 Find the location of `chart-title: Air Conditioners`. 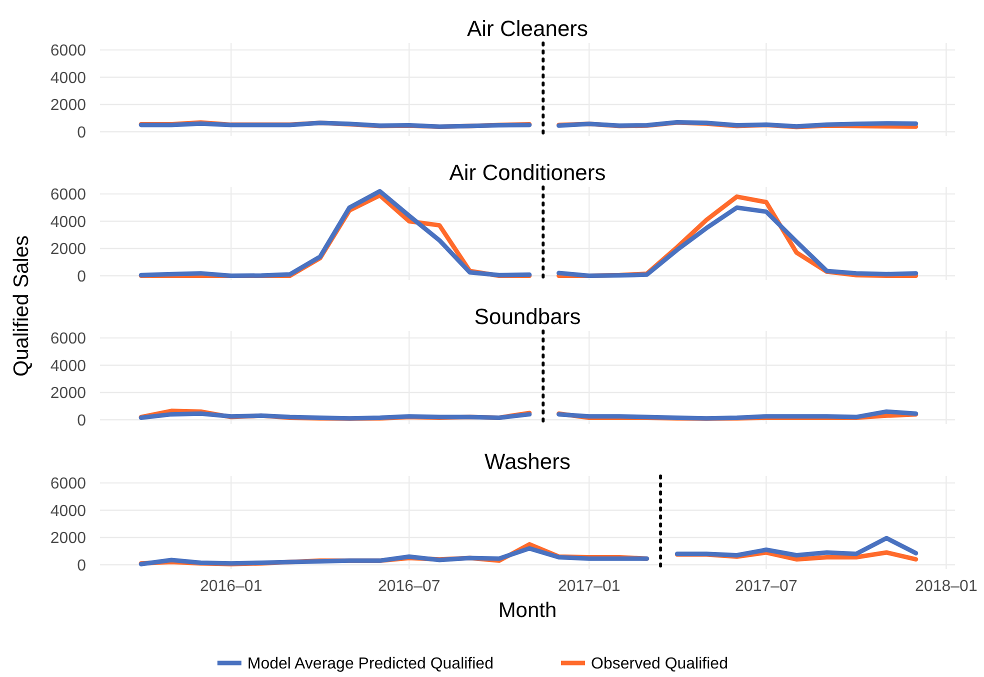

chart-title: Air Conditioners is located at coordinates (527, 172).